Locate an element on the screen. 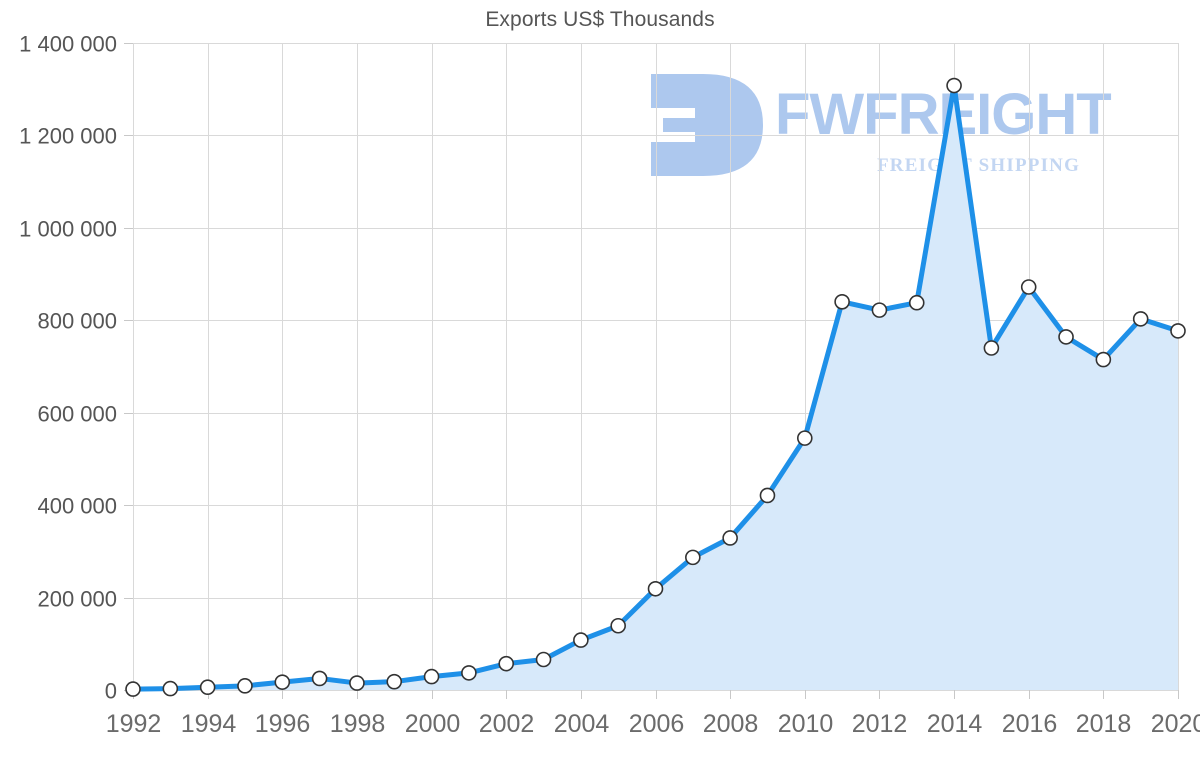 Image resolution: width=1200 pixels, height=763 pixels. chart-title: Exports US$ Thousands is located at coordinates (600, 19).